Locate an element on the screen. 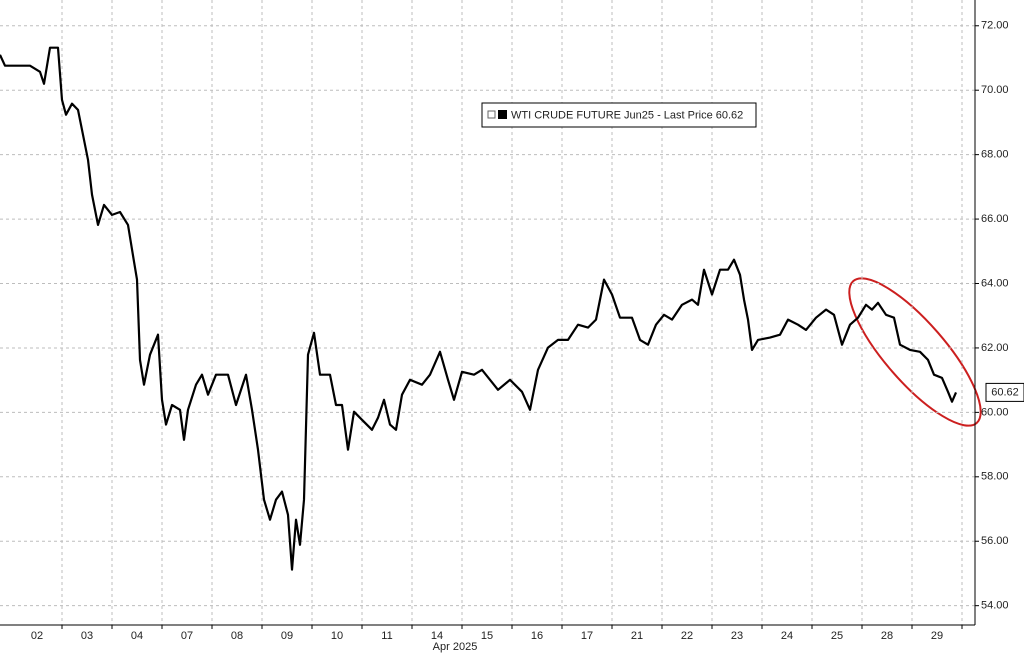  x-tick-label: 24 is located at coordinates (787, 636).